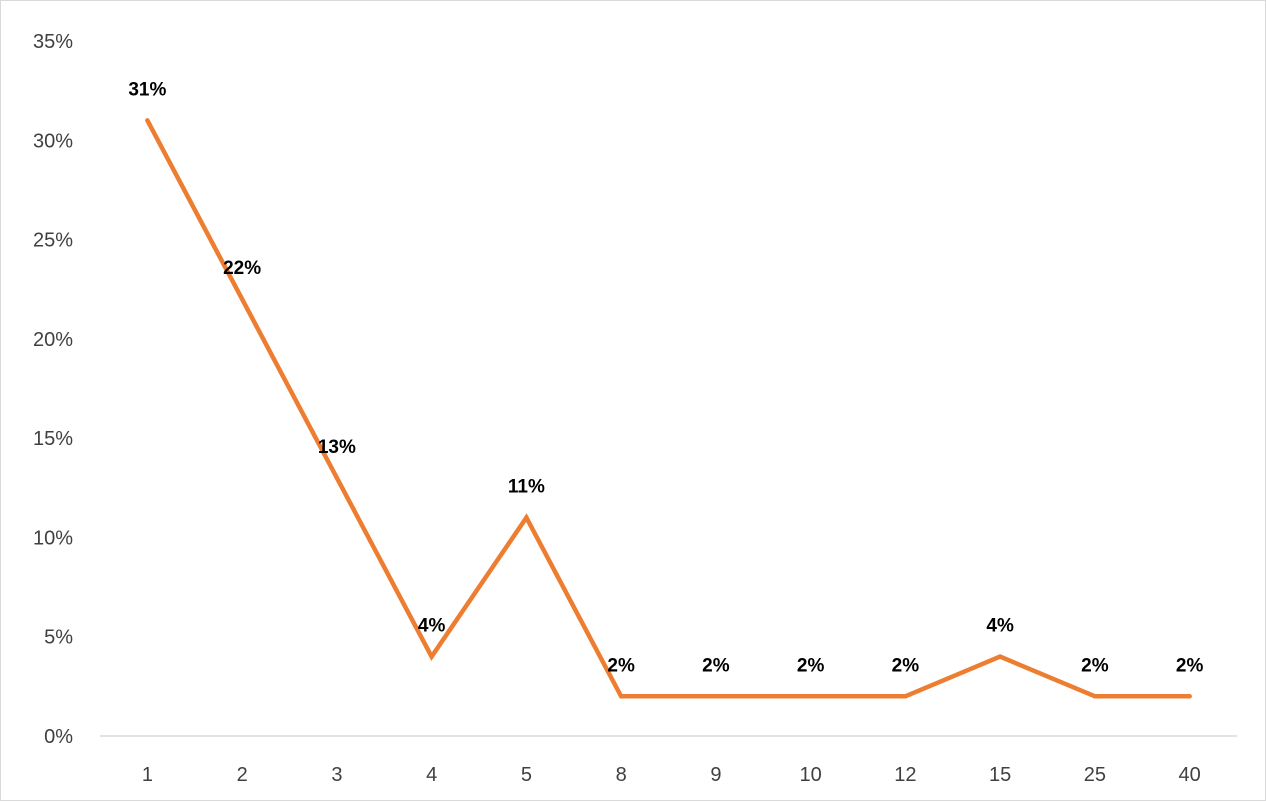  What do you see at coordinates (53, 439) in the screenshot?
I see `y-tick-label: 15%` at bounding box center [53, 439].